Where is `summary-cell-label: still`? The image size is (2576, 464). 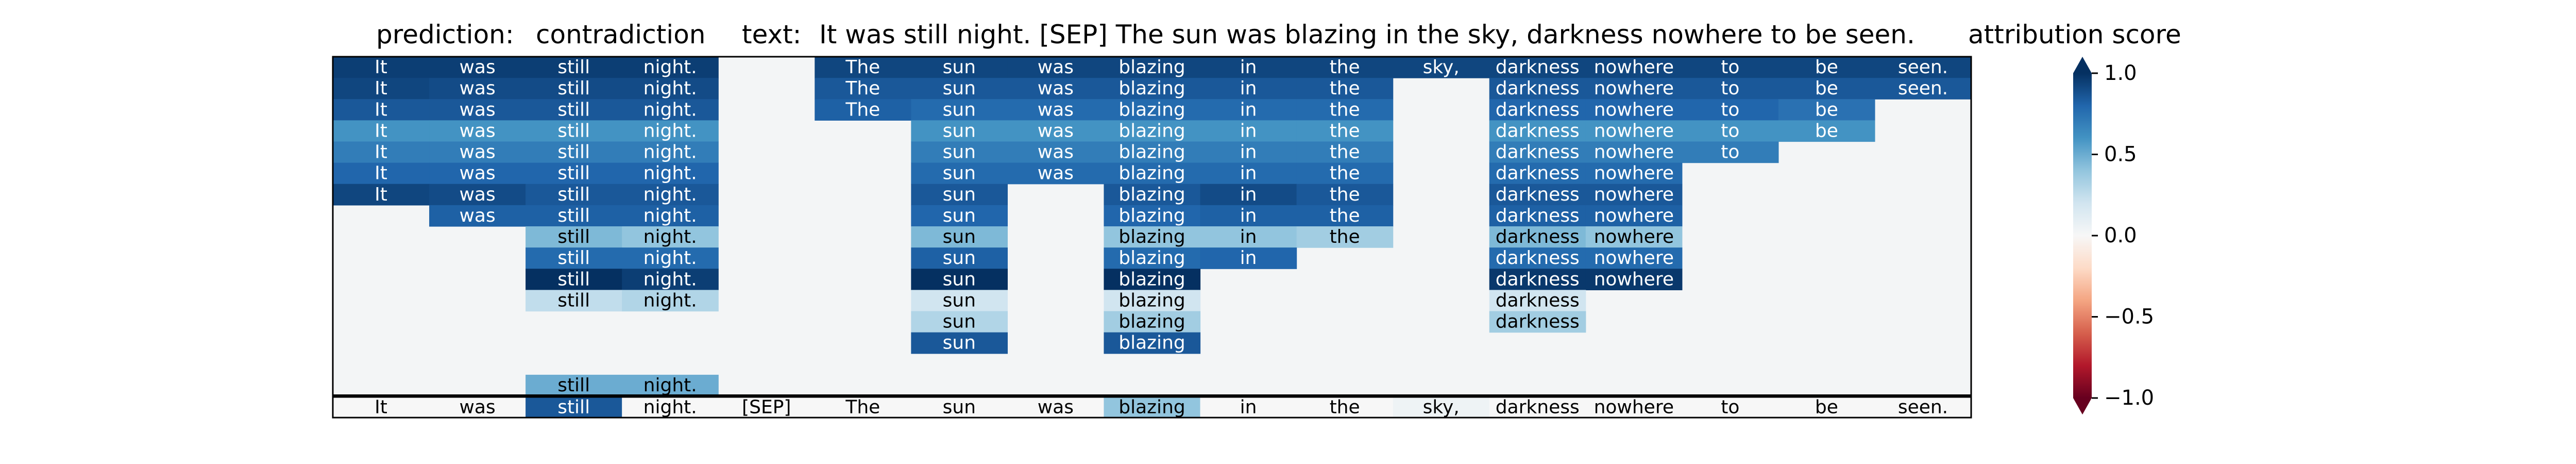 summary-cell-label: still is located at coordinates (573, 407).